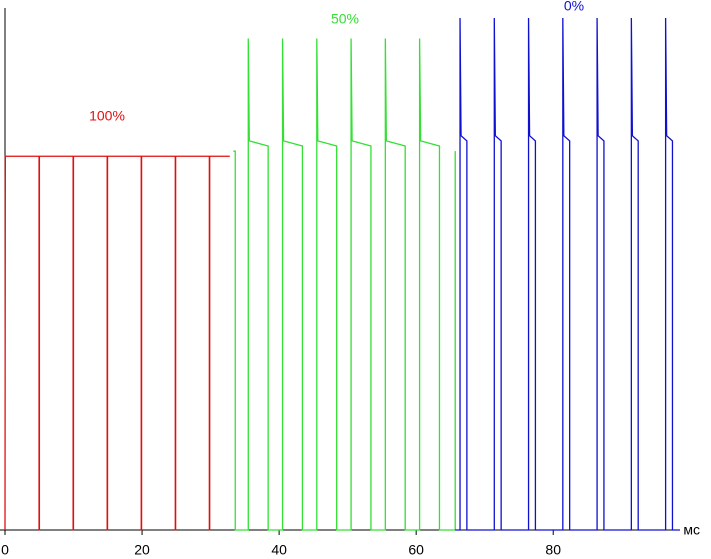  Describe the element at coordinates (553, 550) in the screenshot. I see `x-tick-label: 80` at that location.